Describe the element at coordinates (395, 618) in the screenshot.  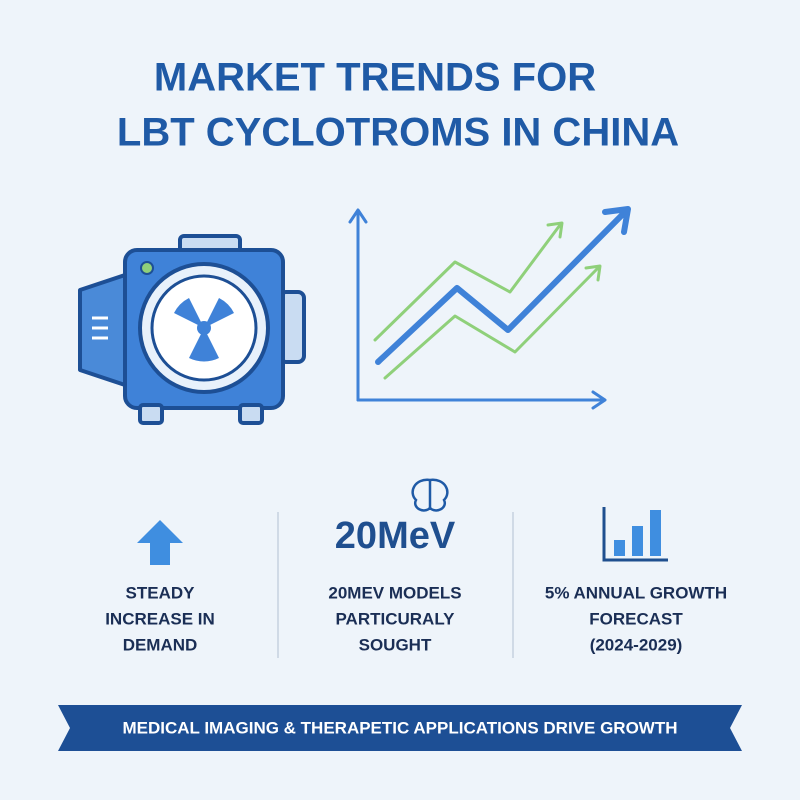
I see `stat-text: PARTICURALY` at that location.